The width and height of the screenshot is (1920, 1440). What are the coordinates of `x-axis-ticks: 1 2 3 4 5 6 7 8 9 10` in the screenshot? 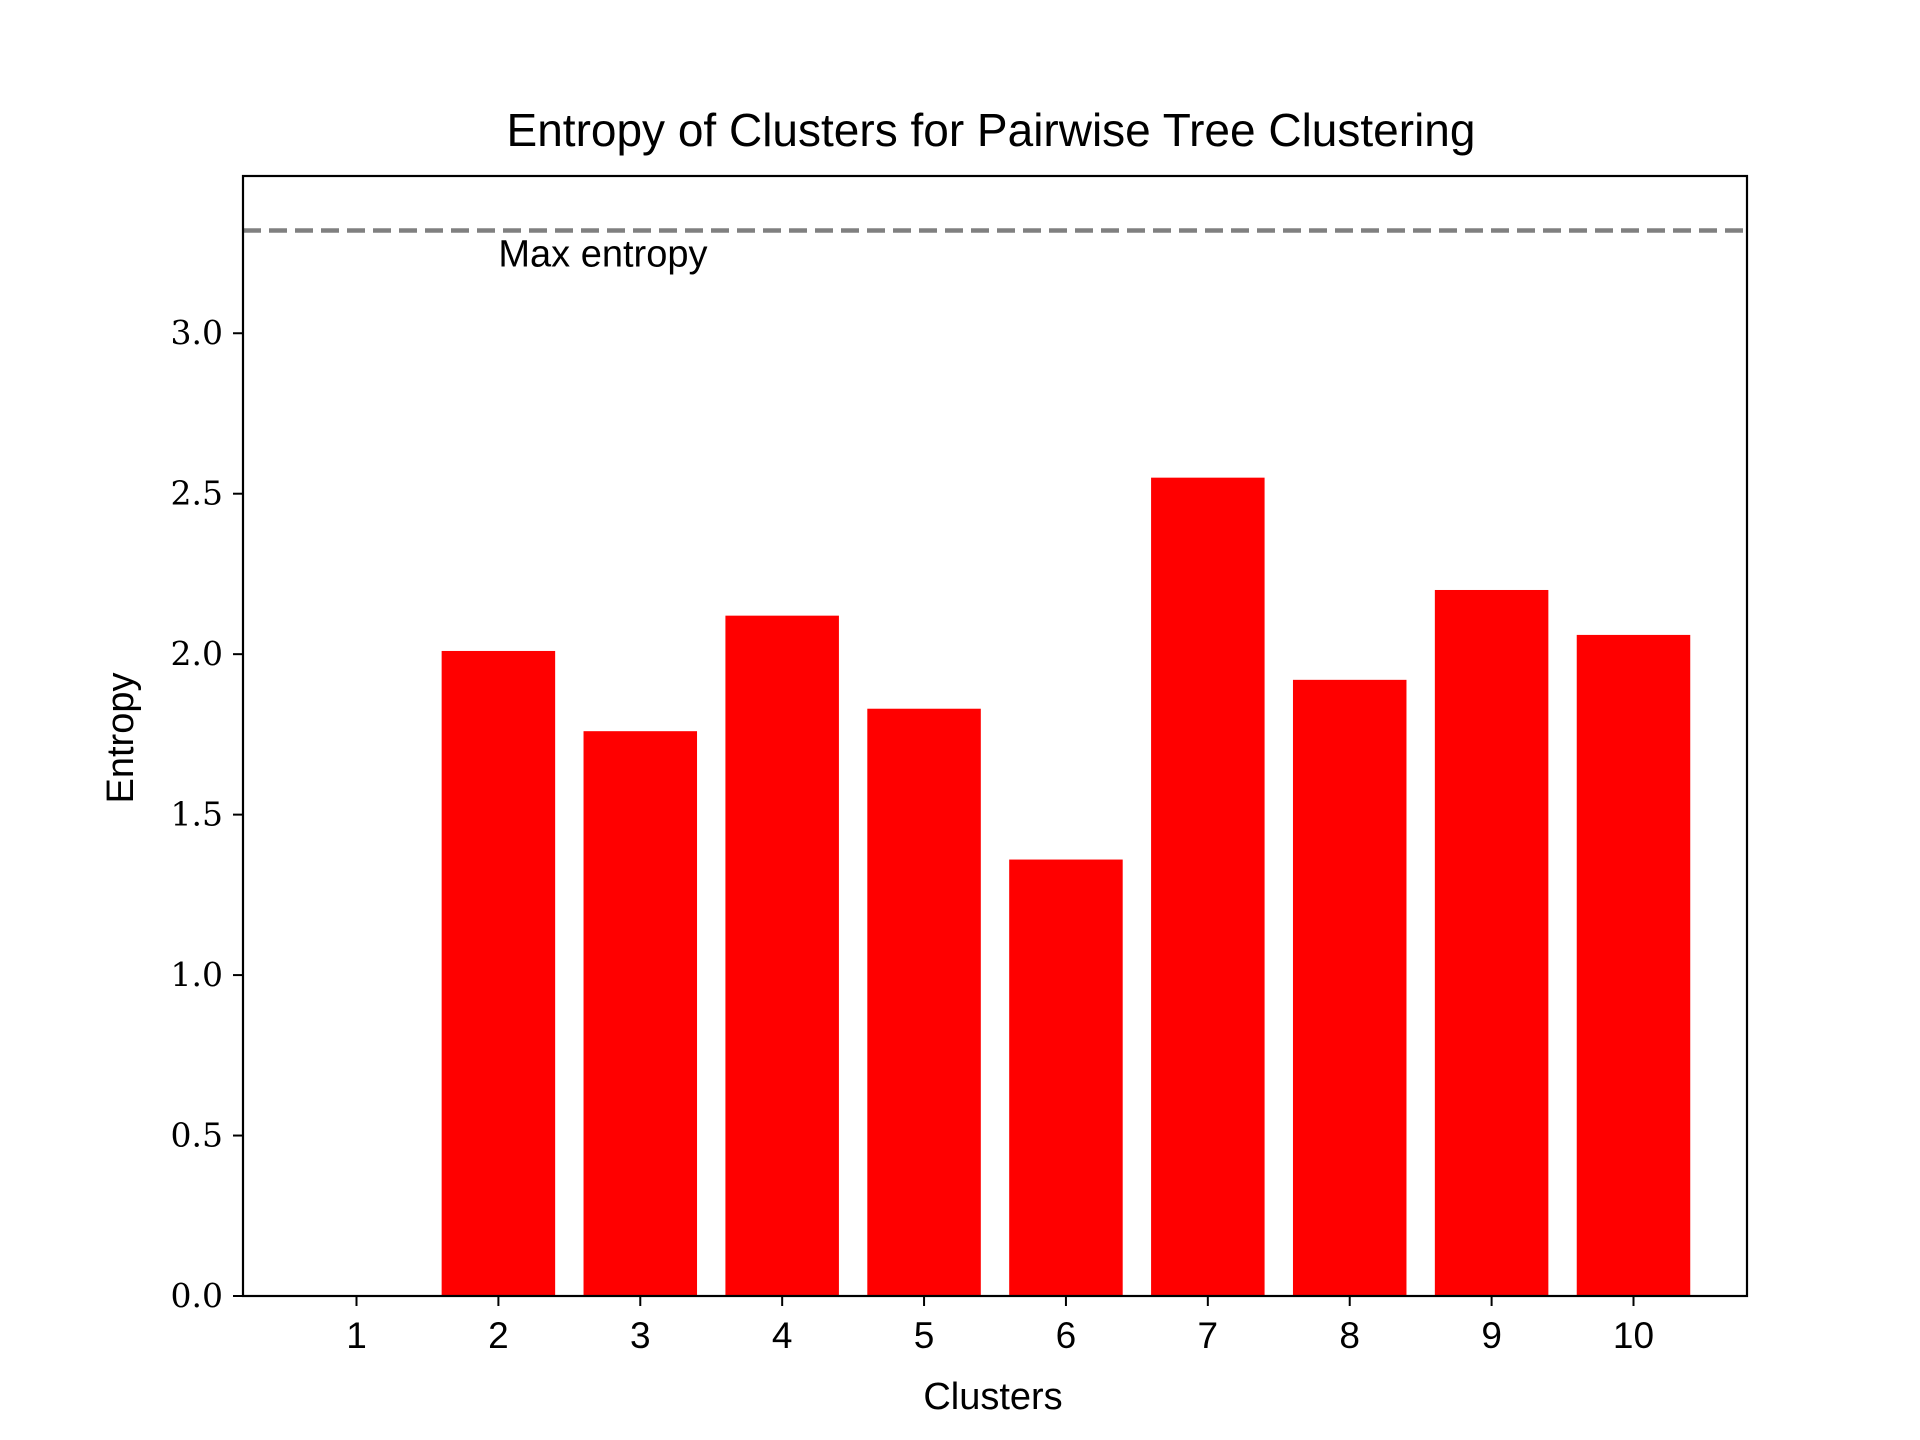 It's located at (1000, 1326).